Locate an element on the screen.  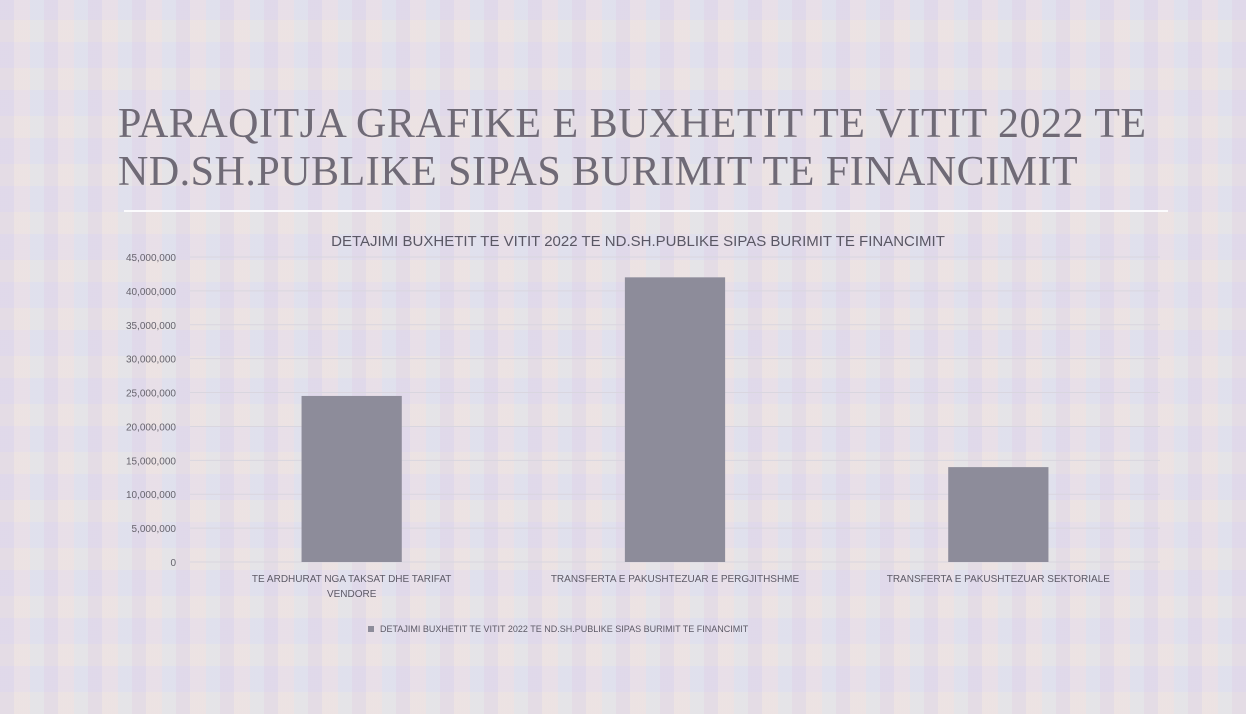
y-tick-label: 45,000,000 is located at coordinates (151, 258).